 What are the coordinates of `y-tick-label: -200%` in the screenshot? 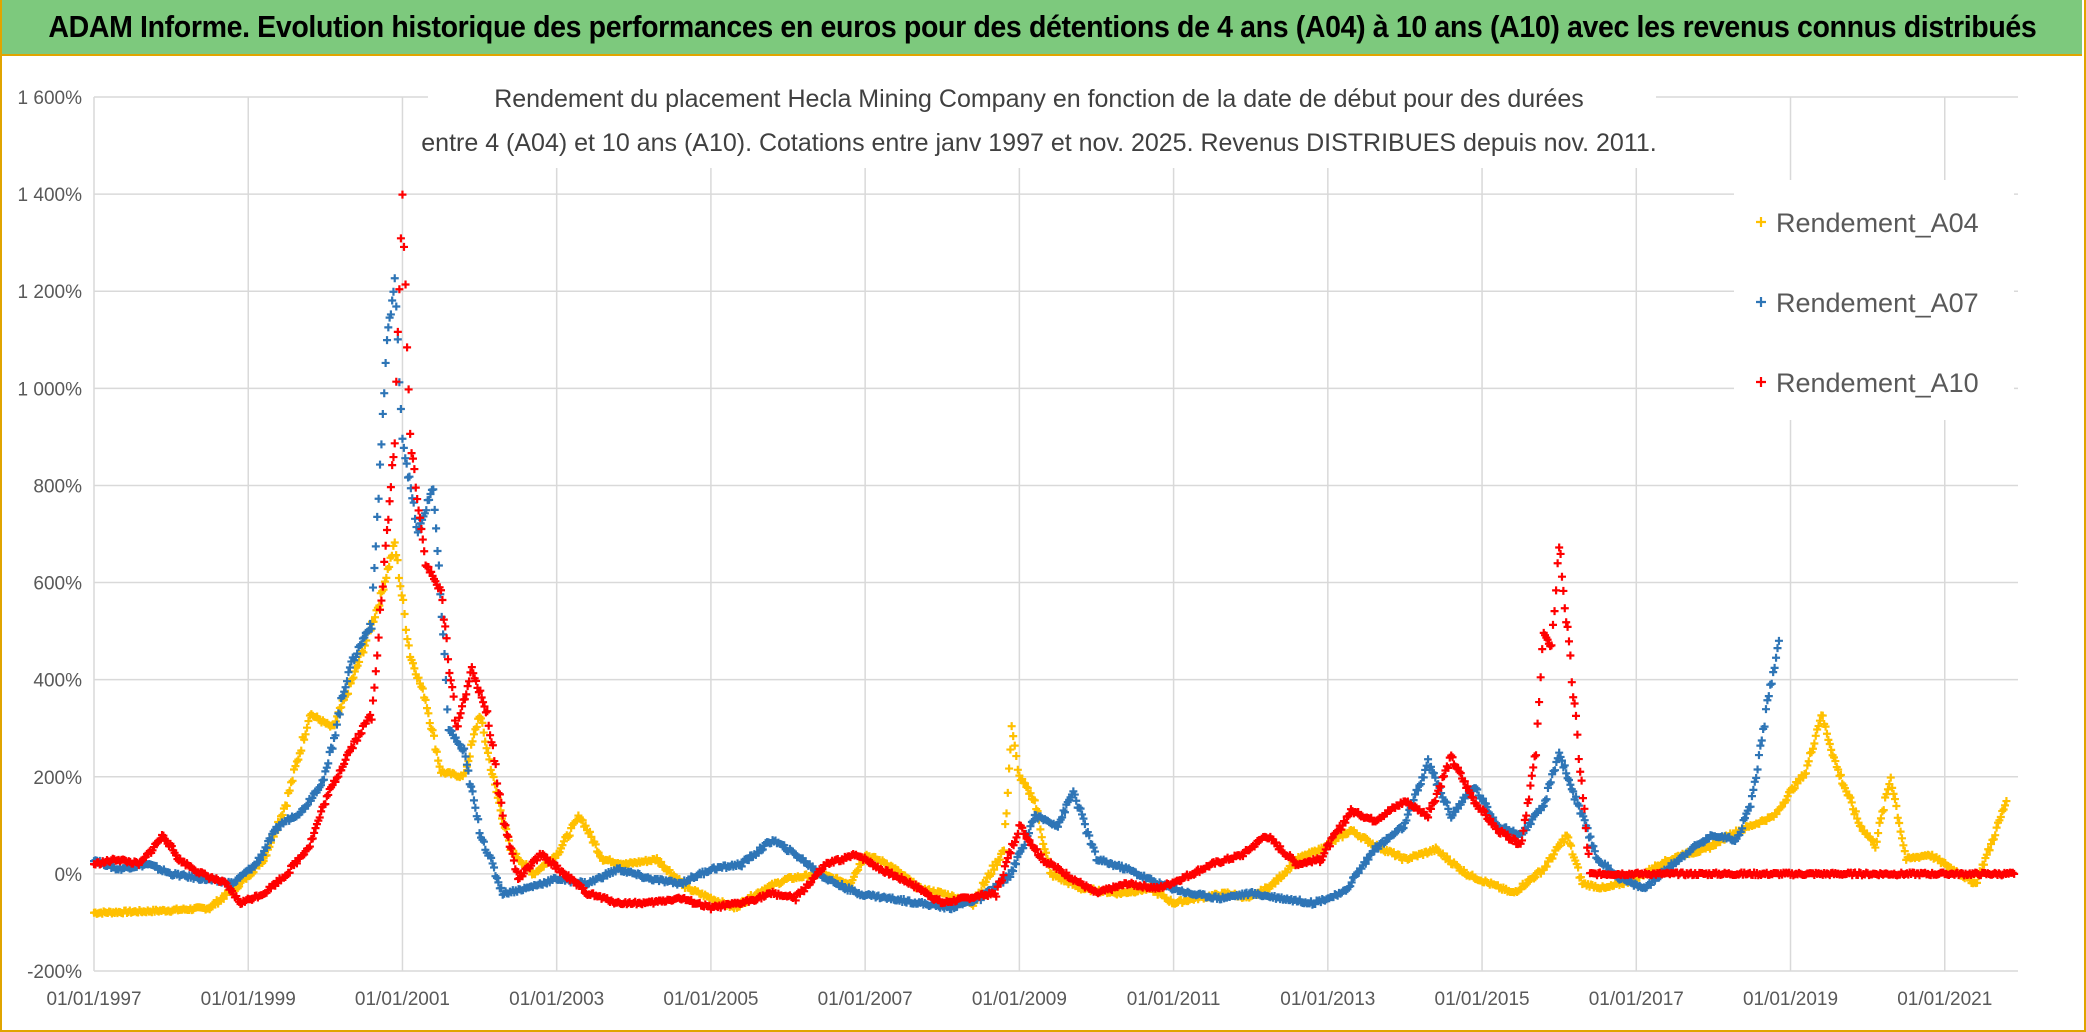 It's located at (54, 972).